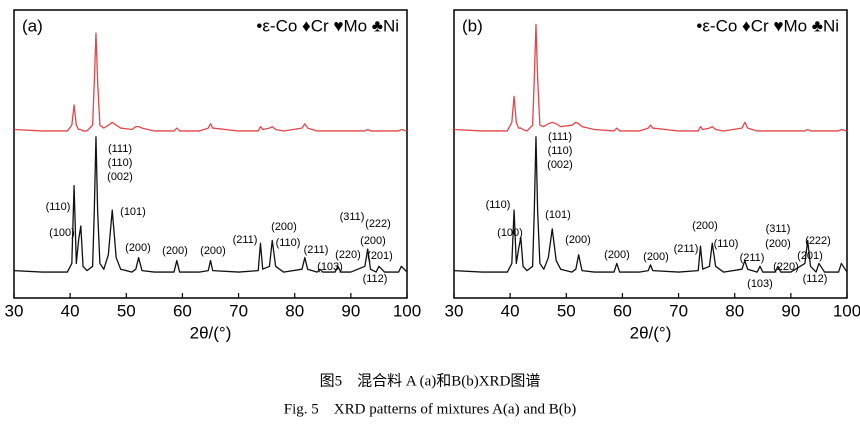  I want to click on caption-cn: 图5 混合料 A (a)和B(b)XRD图谱, so click(430, 380).